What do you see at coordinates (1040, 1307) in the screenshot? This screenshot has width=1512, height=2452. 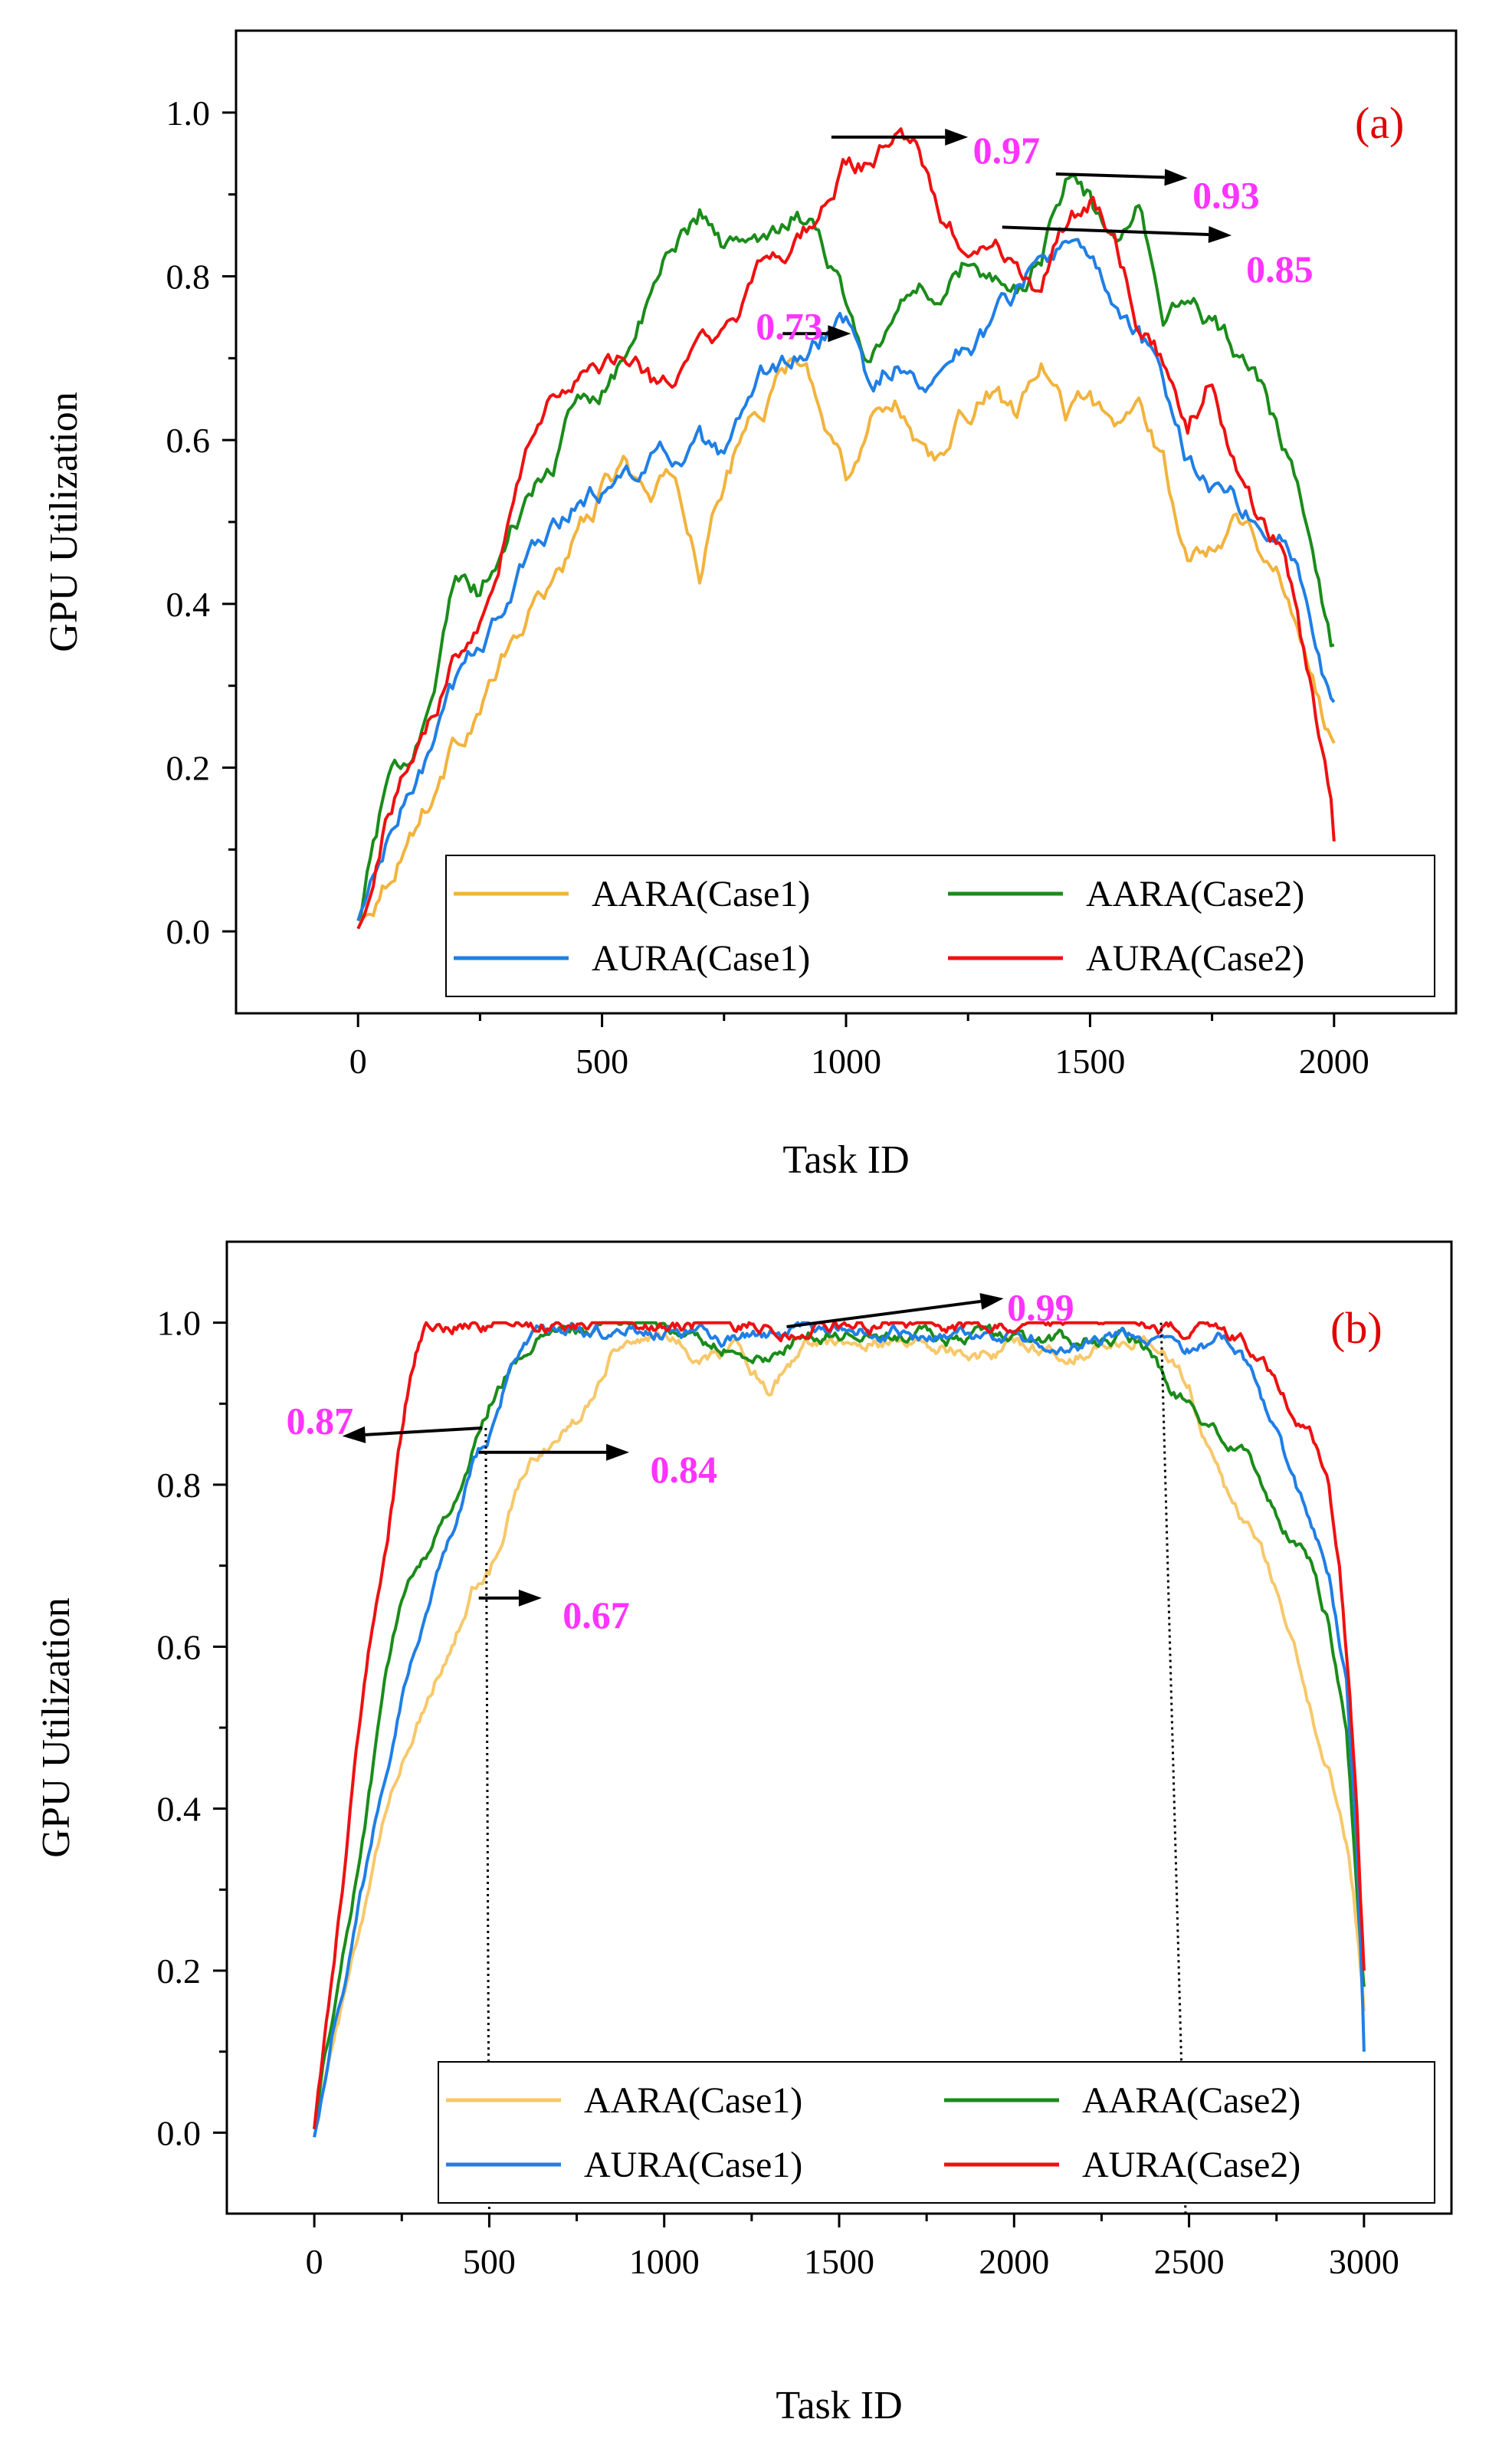 I see `annotation-label: 0.99` at bounding box center [1040, 1307].